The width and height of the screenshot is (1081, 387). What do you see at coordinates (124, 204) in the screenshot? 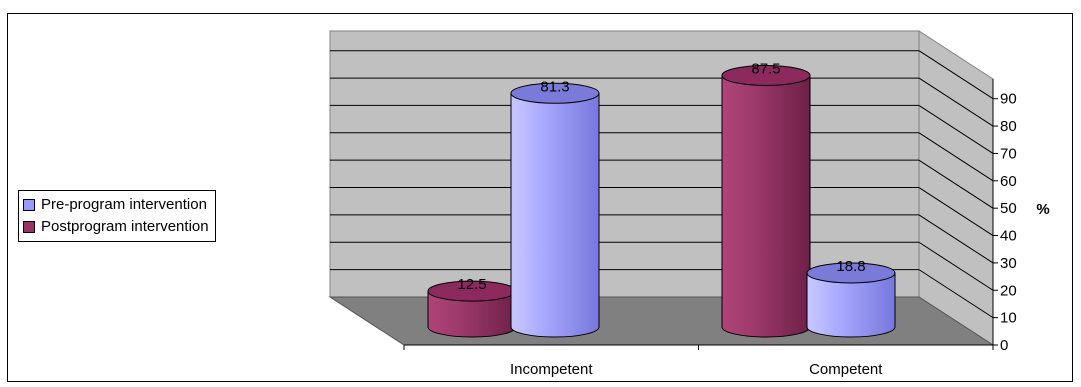
I see `legend-label-pre: Pre-program intervention` at bounding box center [124, 204].